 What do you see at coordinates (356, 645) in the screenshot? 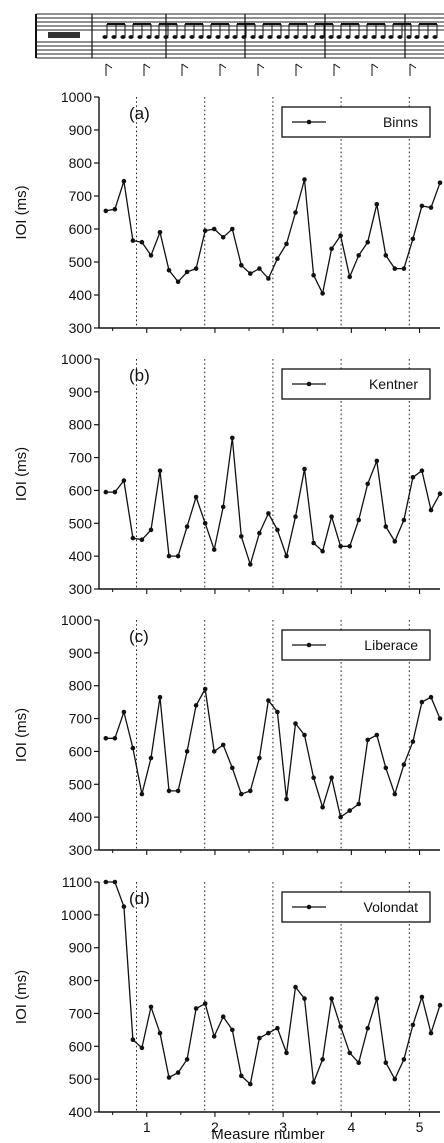
I see `legend: Liberace` at bounding box center [356, 645].